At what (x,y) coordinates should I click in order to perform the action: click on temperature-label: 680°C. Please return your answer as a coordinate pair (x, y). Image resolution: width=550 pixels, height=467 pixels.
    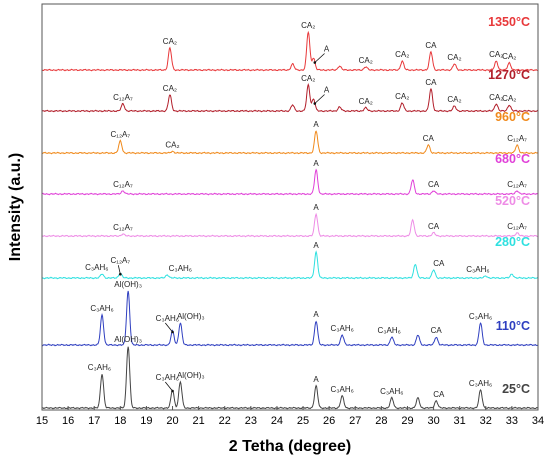
    Looking at the image, I should click on (512, 159).